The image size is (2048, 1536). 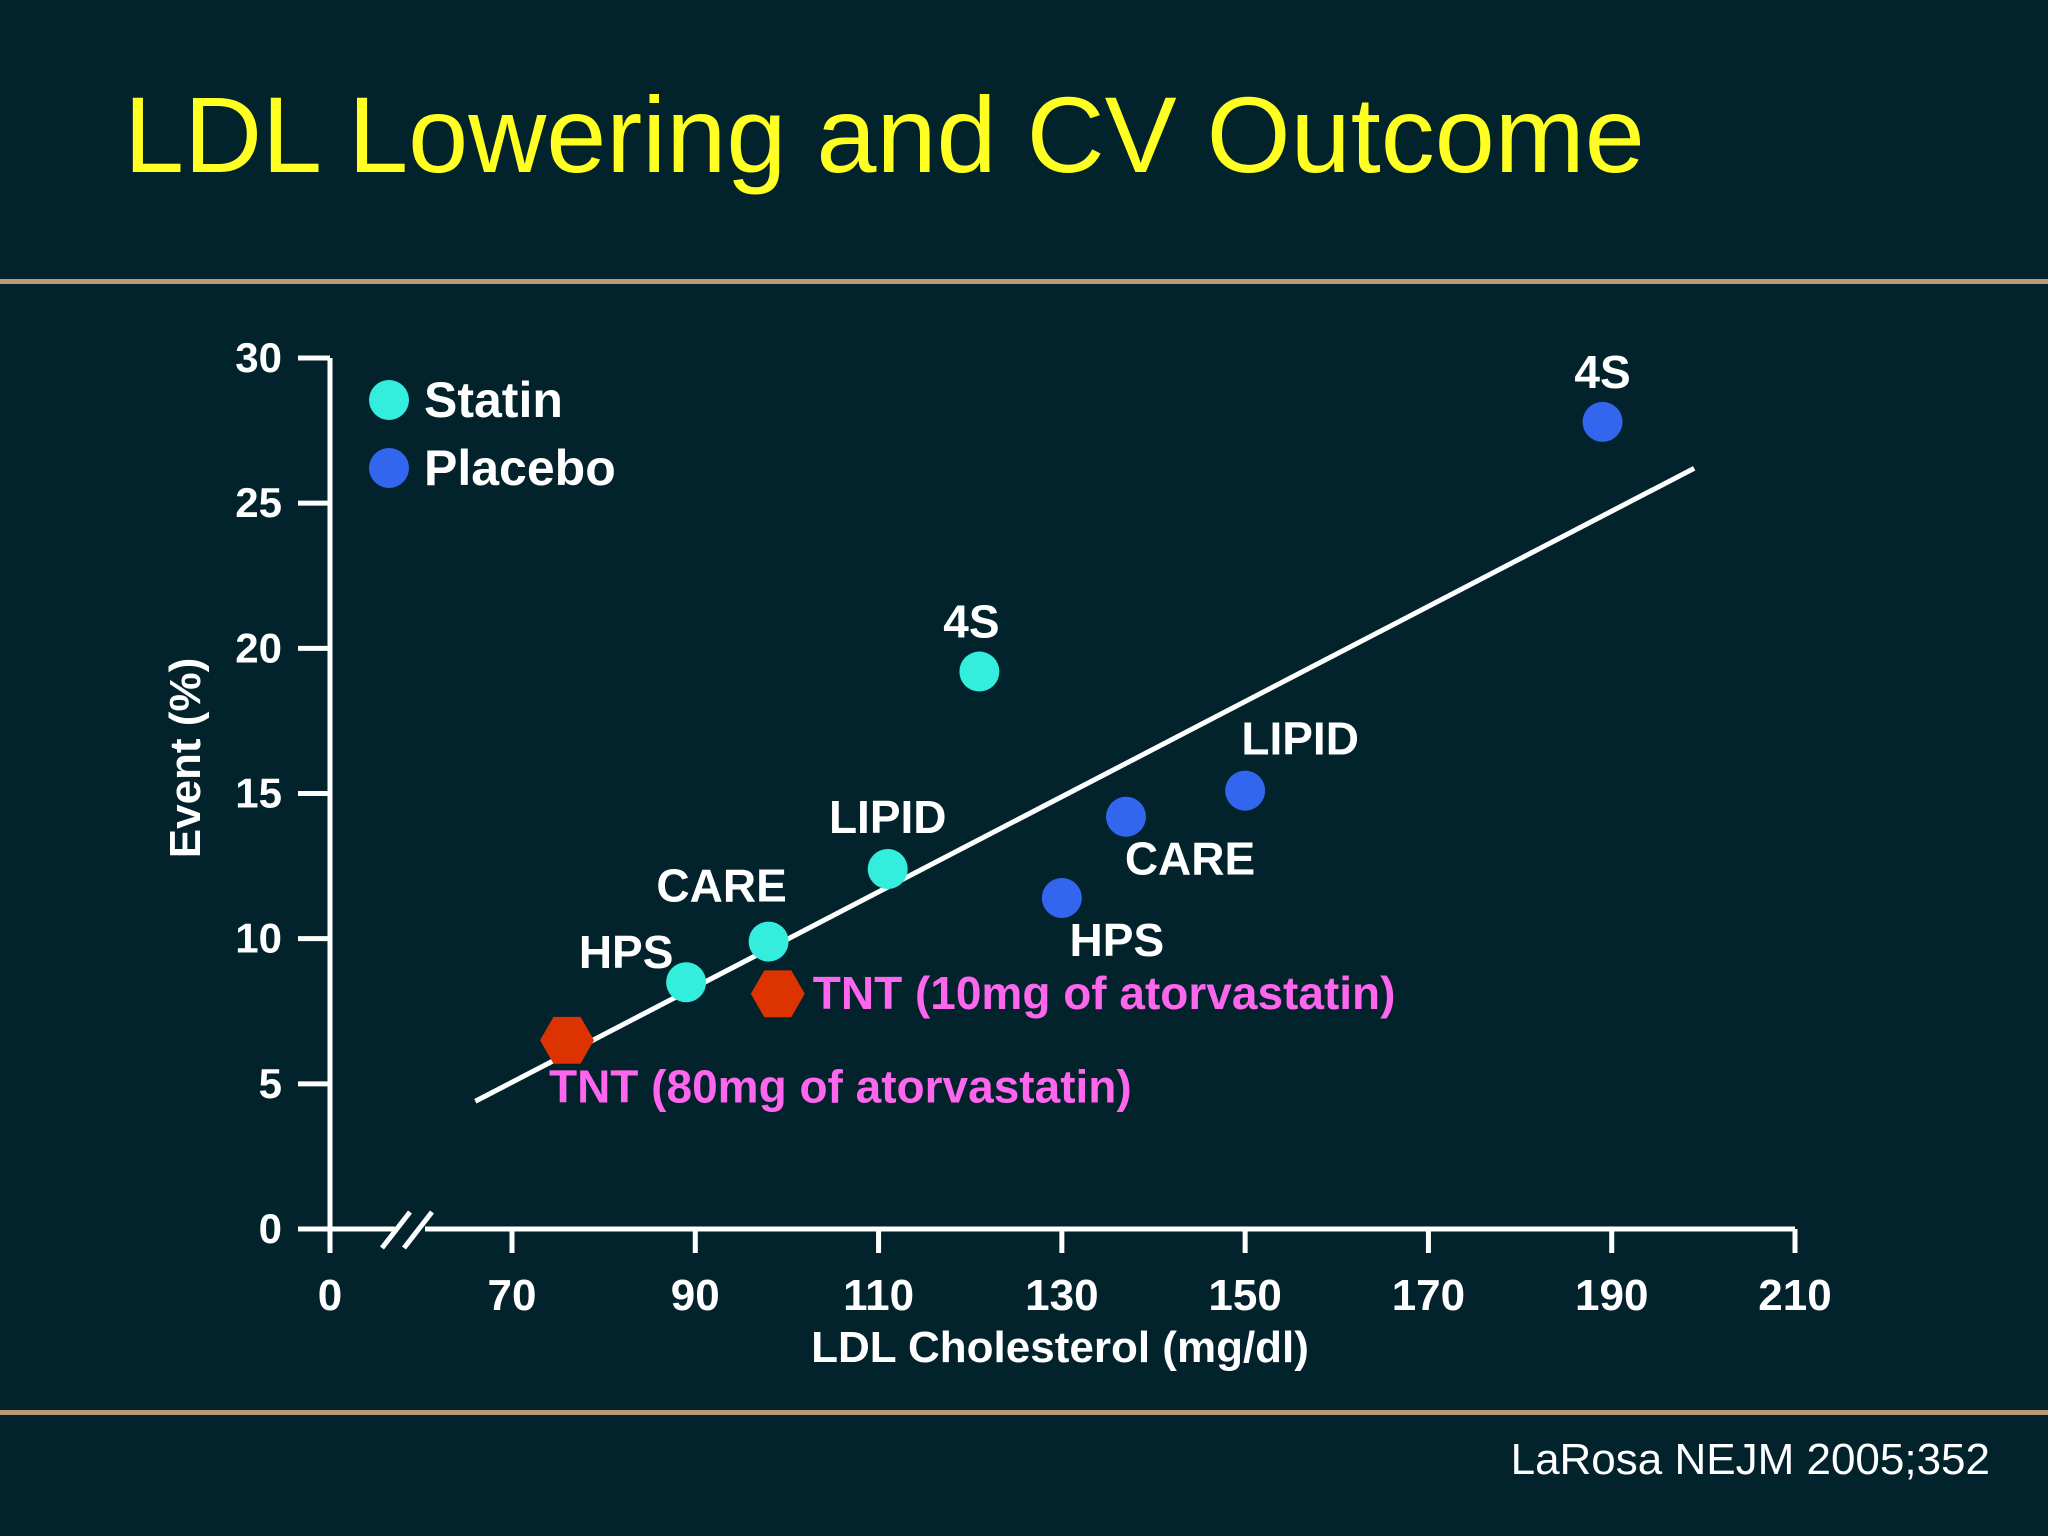 What do you see at coordinates (1428, 1295) in the screenshot?
I see `x-tick-label: 170` at bounding box center [1428, 1295].